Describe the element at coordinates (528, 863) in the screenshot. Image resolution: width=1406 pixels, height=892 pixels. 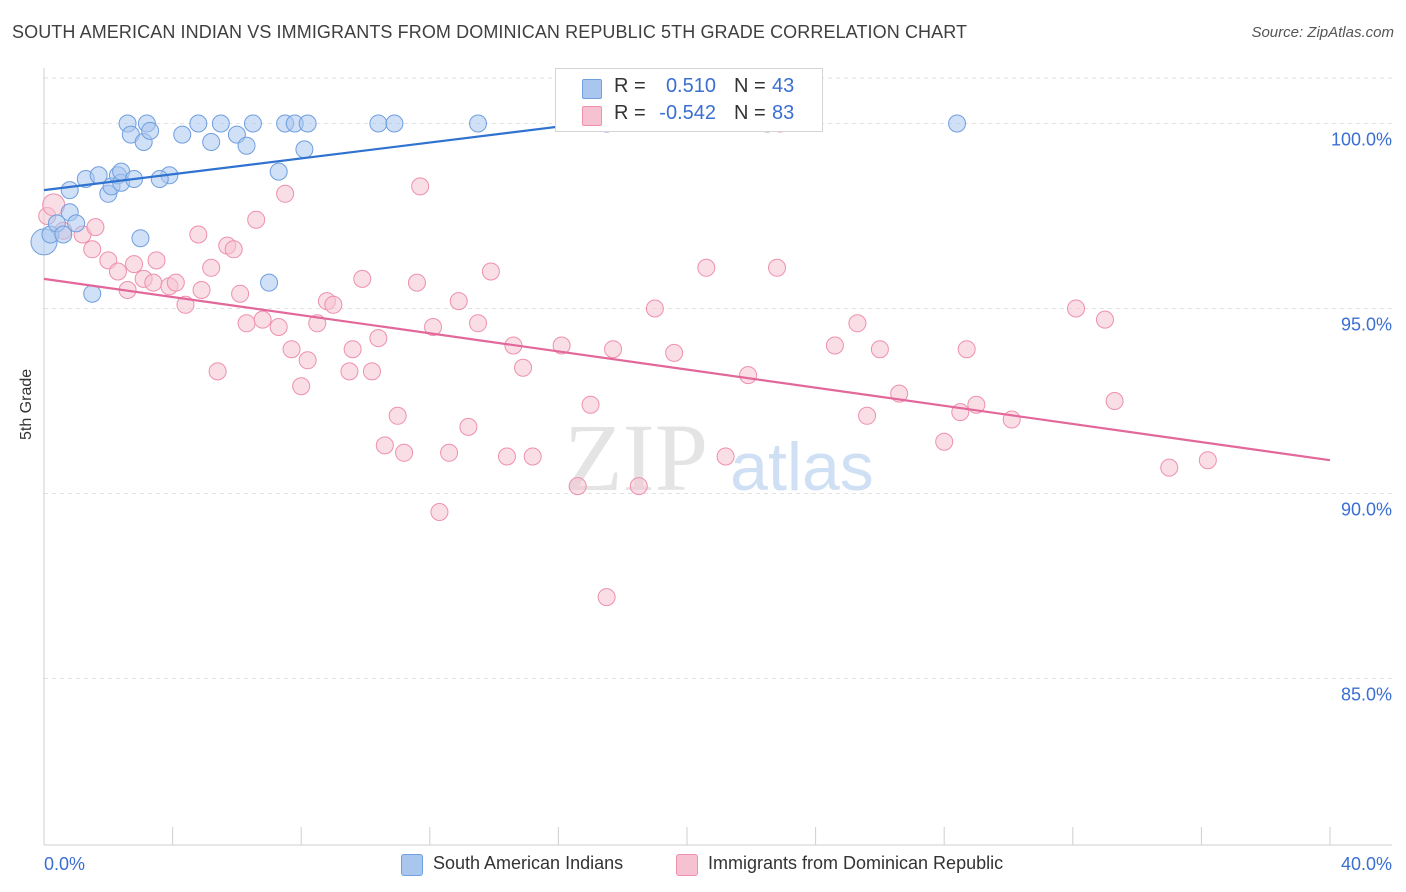
I see `legend-label: South American Indians` at that location.